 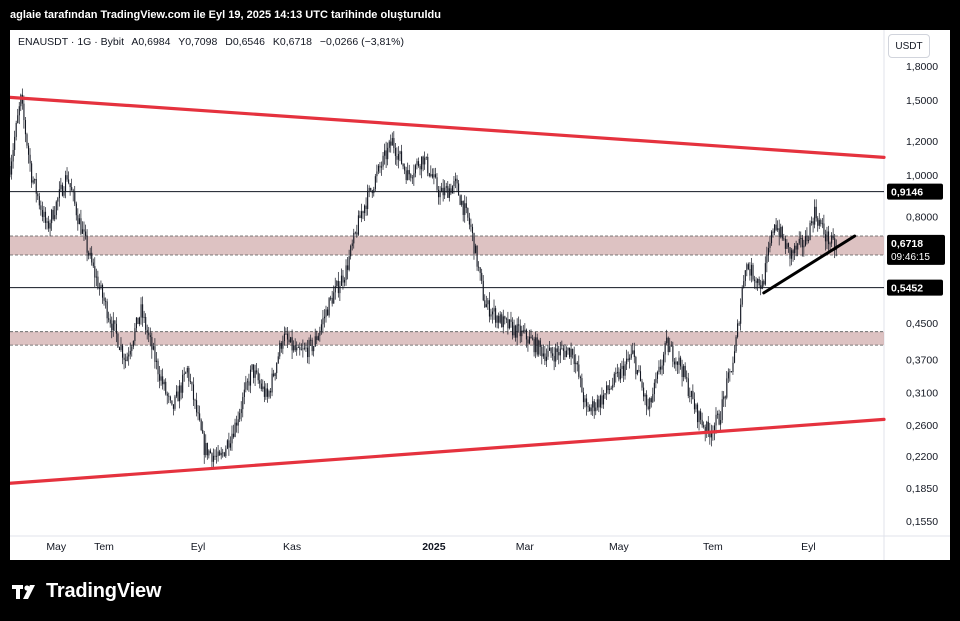 What do you see at coordinates (922, 142) in the screenshot?
I see `y-tick-label: 1,2000` at bounding box center [922, 142].